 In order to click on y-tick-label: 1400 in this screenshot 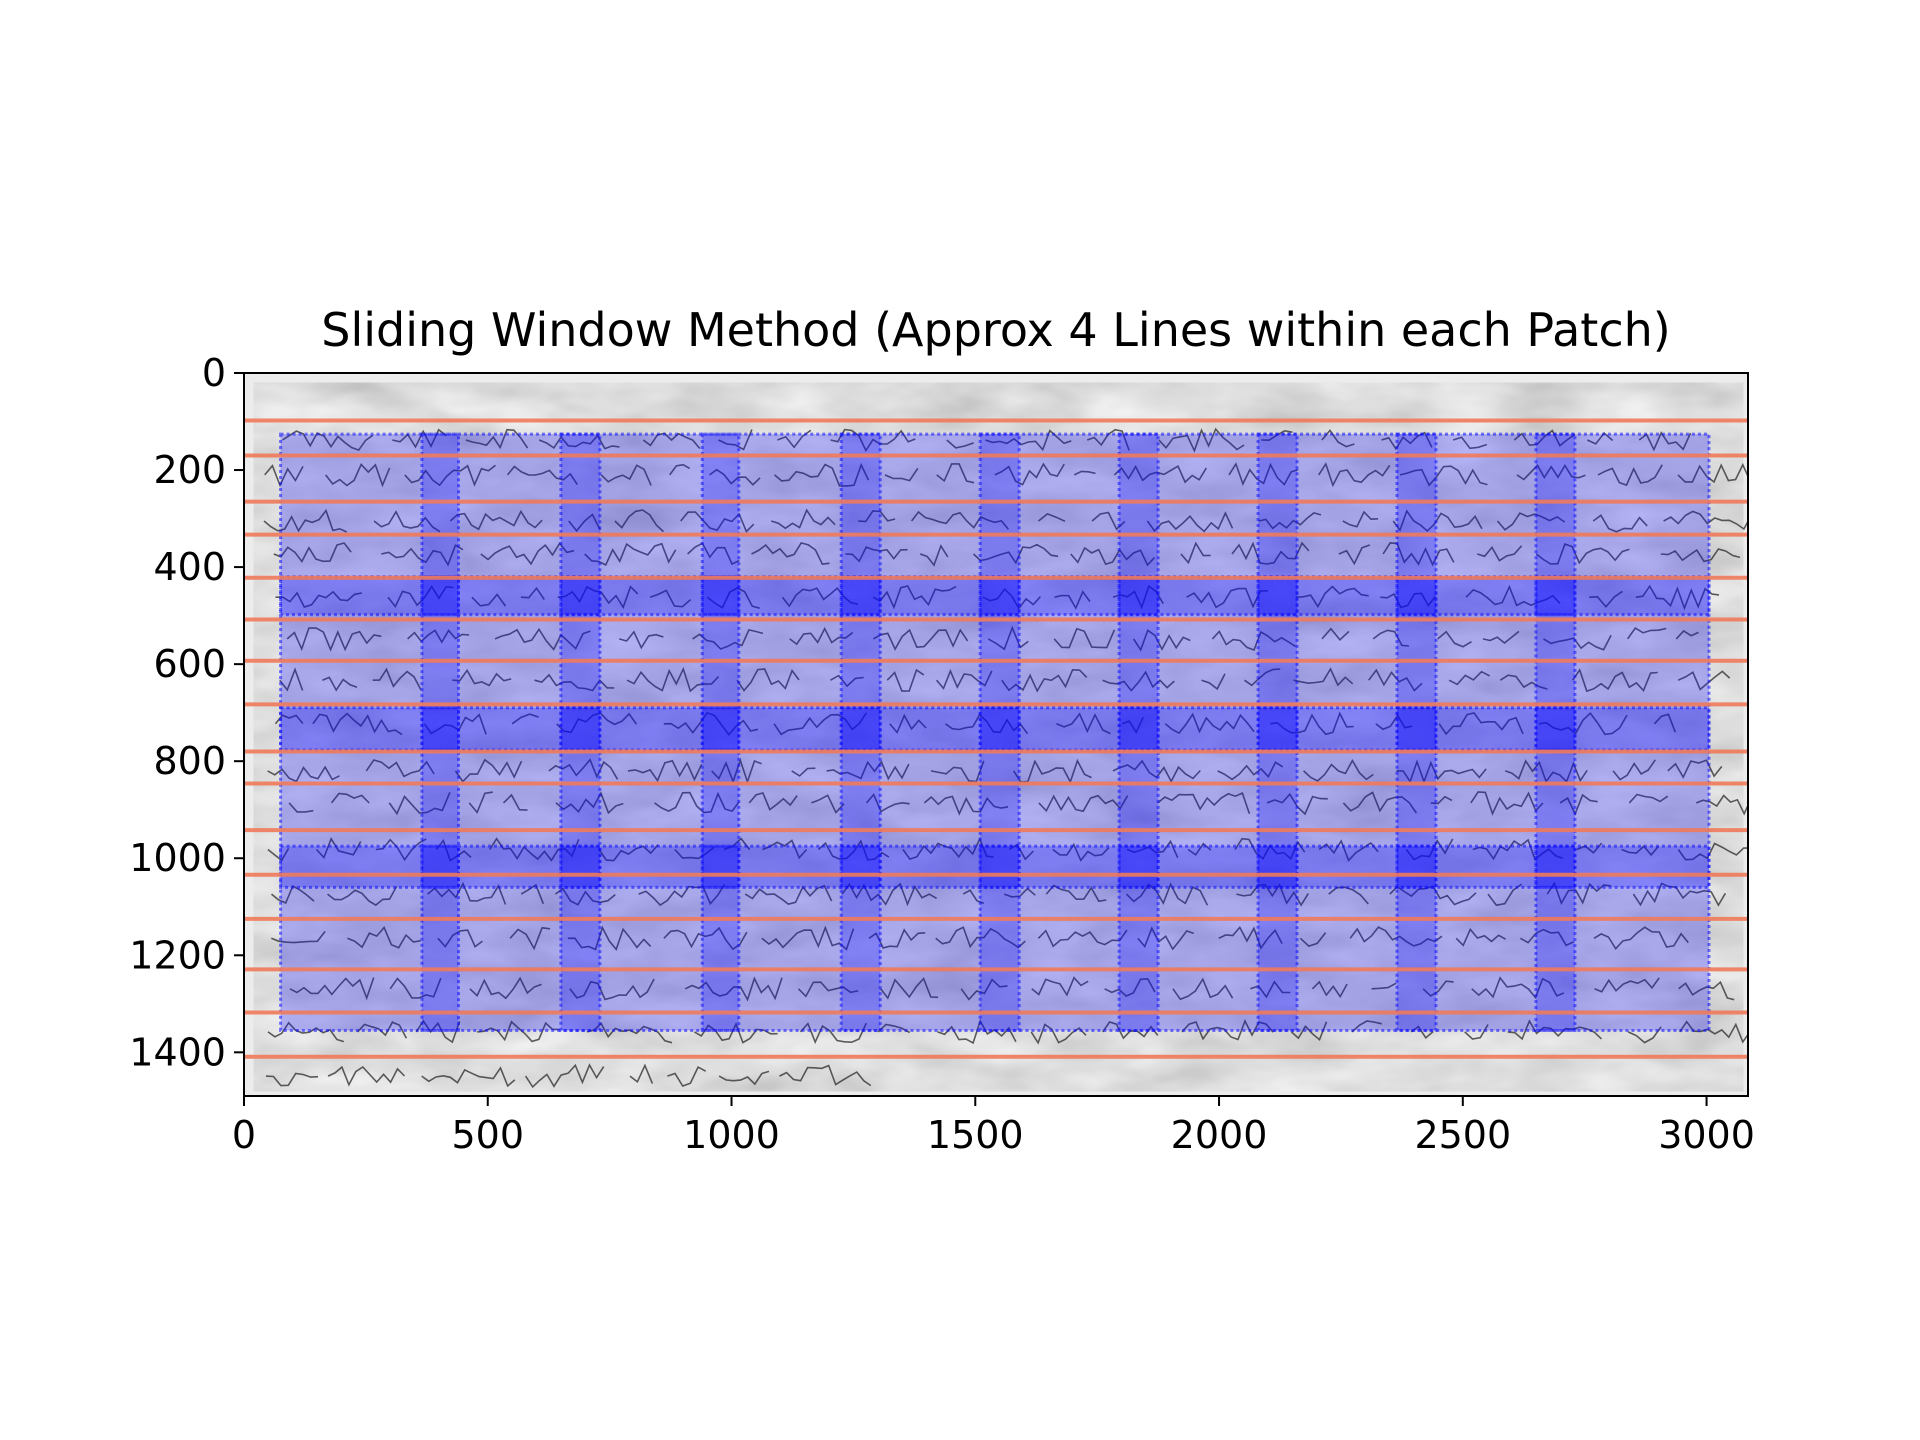, I will do `click(177, 1052)`.